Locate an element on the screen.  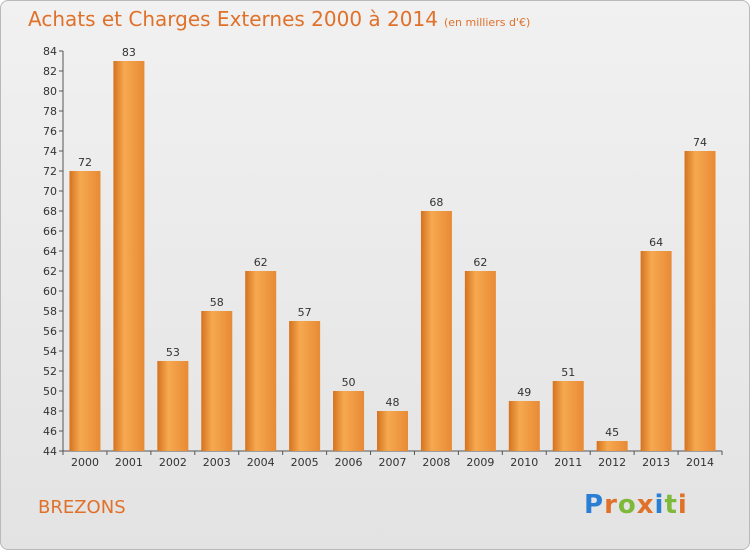
y-tick-label: 50 is located at coordinates (50, 391).